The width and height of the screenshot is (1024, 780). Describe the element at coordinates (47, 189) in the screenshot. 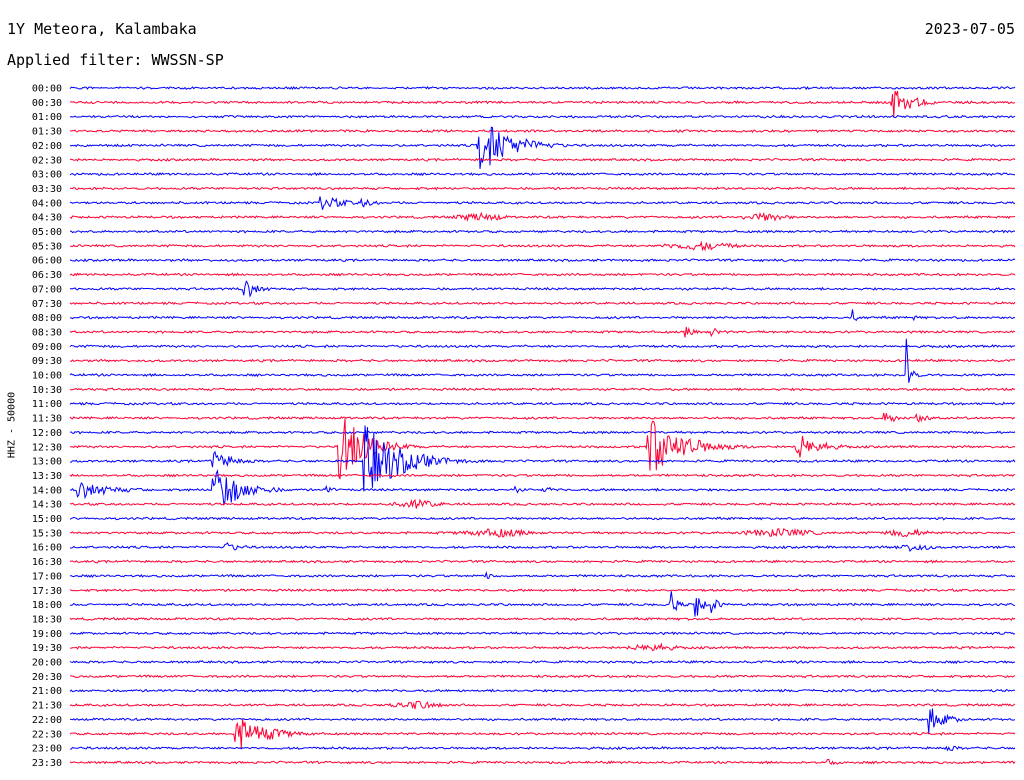

I see `row-label: 03:30` at that location.